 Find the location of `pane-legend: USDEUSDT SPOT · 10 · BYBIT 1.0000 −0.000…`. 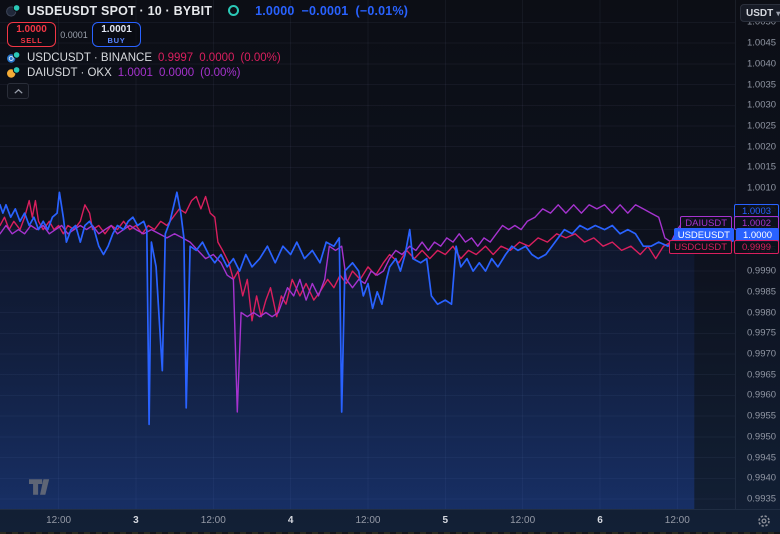

pane-legend: USDEUSDT SPOT · 10 · BYBIT 1.0000 −0.000… is located at coordinates (207, 50).